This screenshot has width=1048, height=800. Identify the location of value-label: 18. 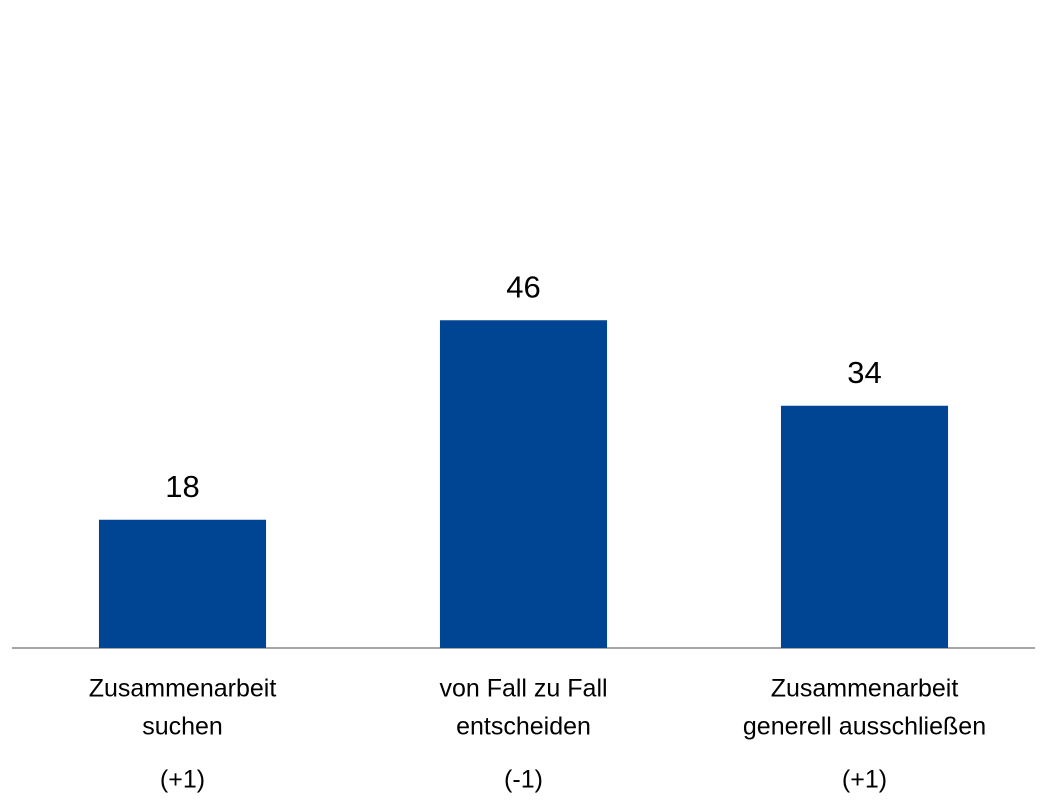
(182, 486).